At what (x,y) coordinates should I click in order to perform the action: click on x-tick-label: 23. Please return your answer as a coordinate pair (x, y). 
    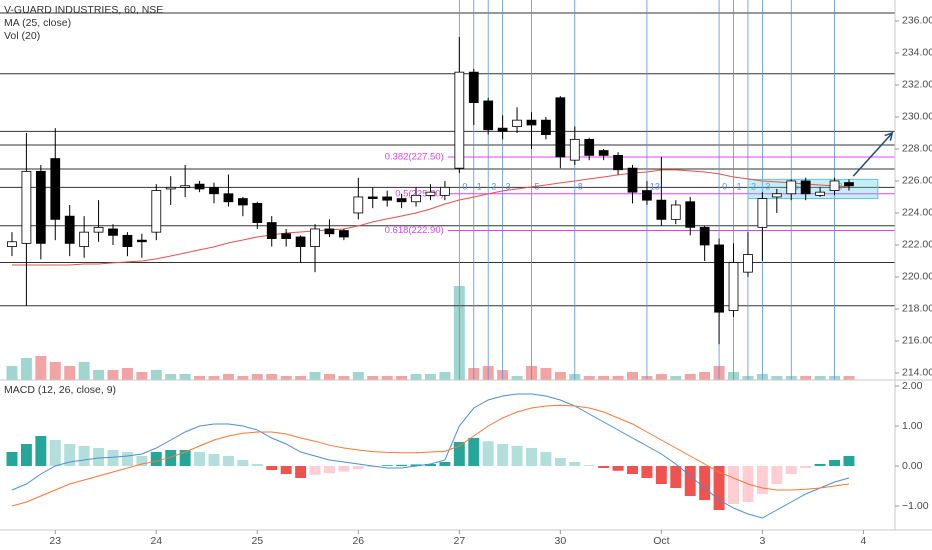
    Looking at the image, I should click on (55, 541).